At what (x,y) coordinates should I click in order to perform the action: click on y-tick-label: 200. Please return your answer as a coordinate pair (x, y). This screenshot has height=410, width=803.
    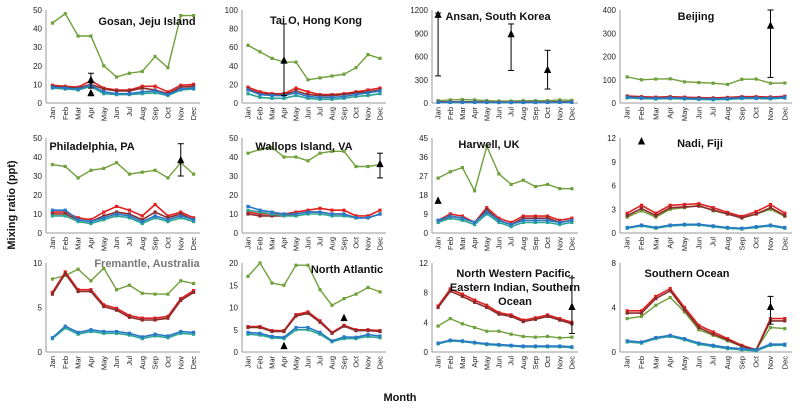
    Looking at the image, I should click on (610, 57).